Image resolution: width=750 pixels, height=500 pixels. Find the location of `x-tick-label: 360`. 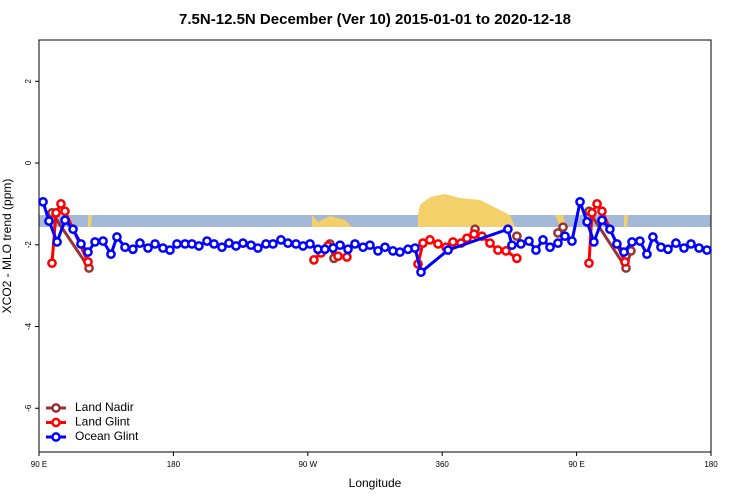

x-tick-label: 360 is located at coordinates (443, 464).